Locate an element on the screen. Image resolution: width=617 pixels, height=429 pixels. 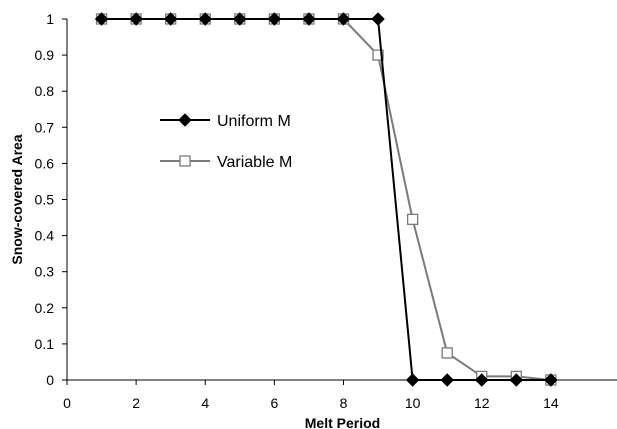
y-tick-label: 0.7 is located at coordinates (45, 127).